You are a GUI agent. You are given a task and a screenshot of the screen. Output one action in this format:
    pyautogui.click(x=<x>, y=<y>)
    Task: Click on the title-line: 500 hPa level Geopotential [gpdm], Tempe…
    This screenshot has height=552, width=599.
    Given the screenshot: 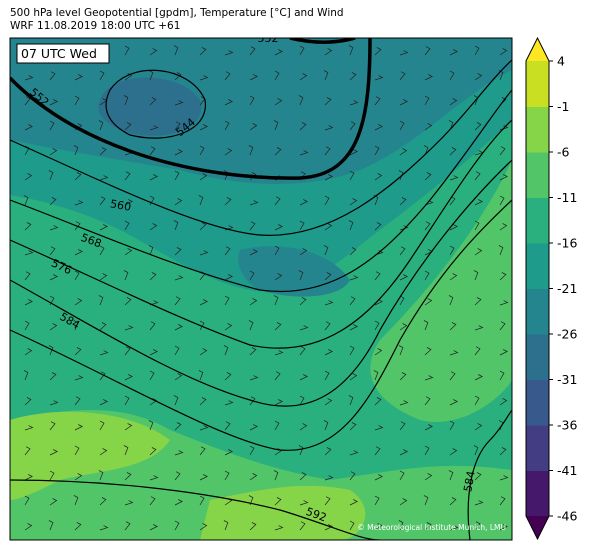 What is the action you would take?
    pyautogui.click(x=177, y=13)
    